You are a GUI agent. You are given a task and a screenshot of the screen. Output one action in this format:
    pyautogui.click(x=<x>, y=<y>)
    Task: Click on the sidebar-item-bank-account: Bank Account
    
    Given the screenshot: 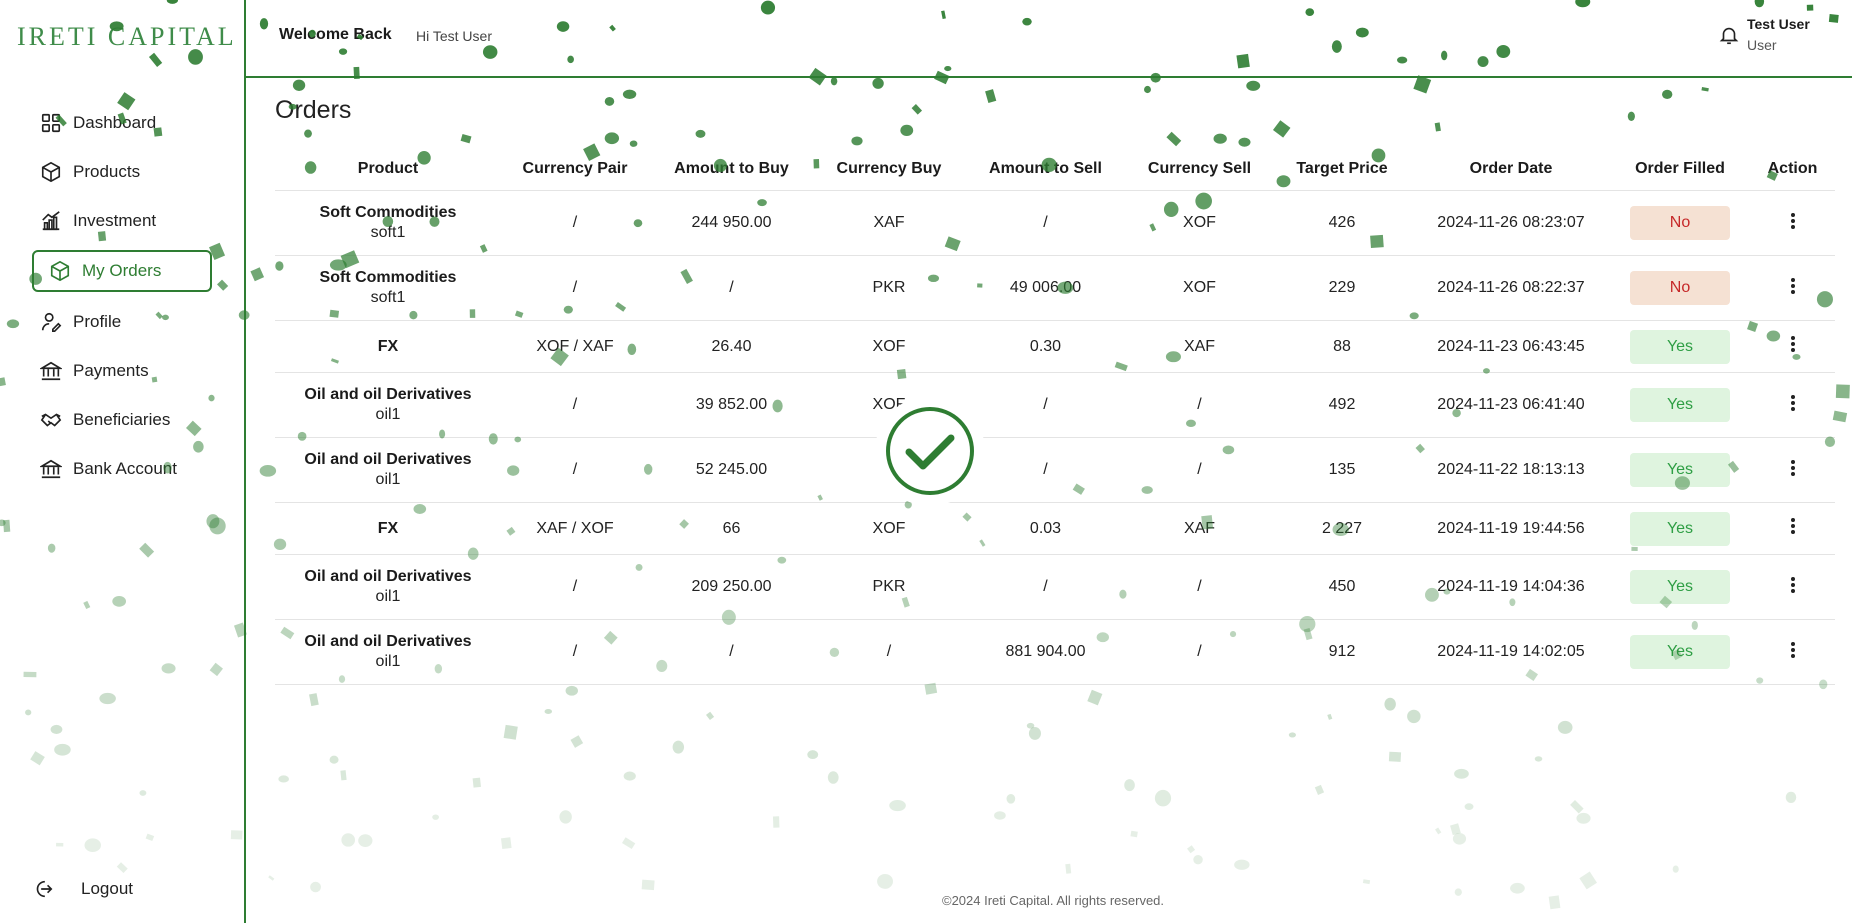 What is the action you would take?
    pyautogui.click(x=122, y=469)
    